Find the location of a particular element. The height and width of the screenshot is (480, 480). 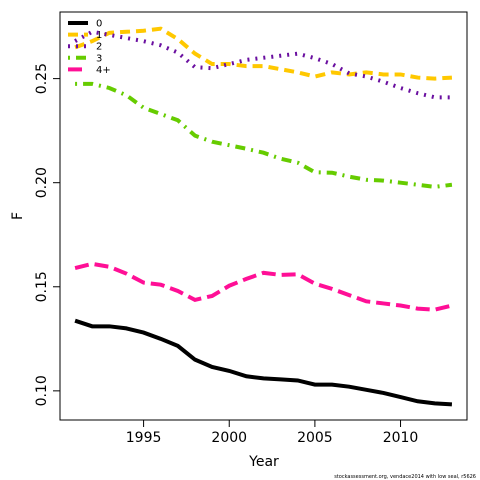

x-tick-label: 2005 is located at coordinates (315, 438).